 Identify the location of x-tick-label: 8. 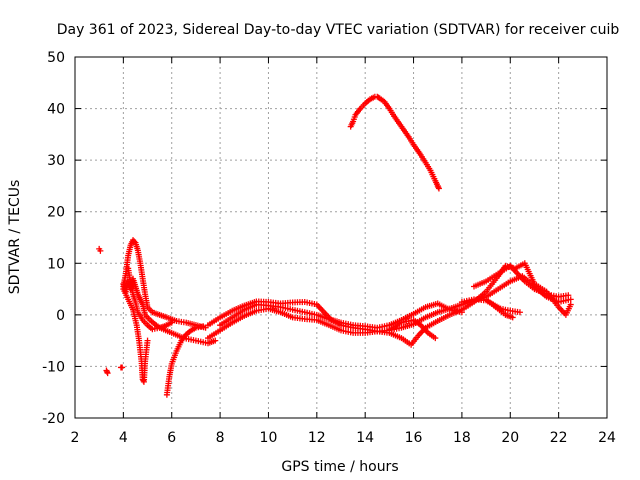
(220, 438).